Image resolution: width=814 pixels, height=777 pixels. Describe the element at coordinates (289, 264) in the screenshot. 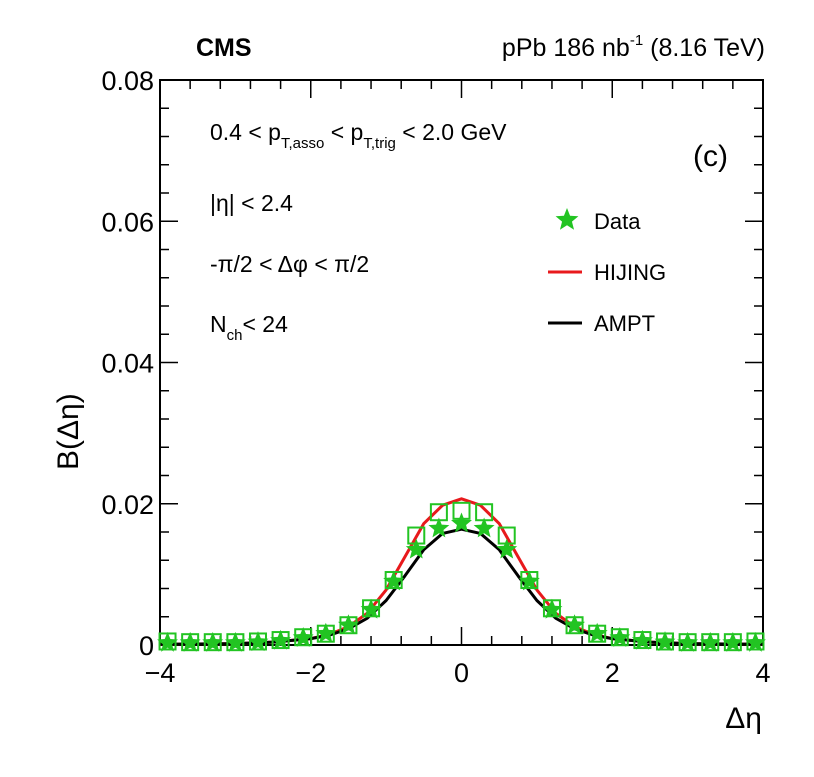

I see `annotation-phi-cut: -π/2 < Δφ < π/2` at that location.